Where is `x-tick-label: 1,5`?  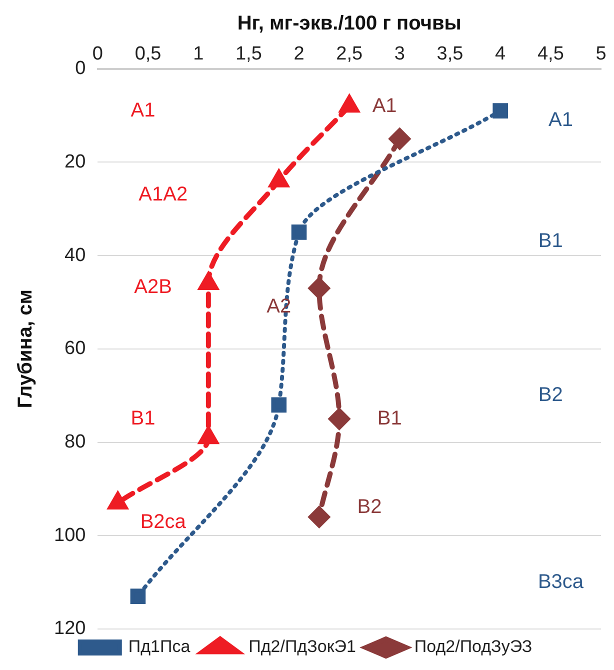
x-tick-label: 1,5 is located at coordinates (248, 54).